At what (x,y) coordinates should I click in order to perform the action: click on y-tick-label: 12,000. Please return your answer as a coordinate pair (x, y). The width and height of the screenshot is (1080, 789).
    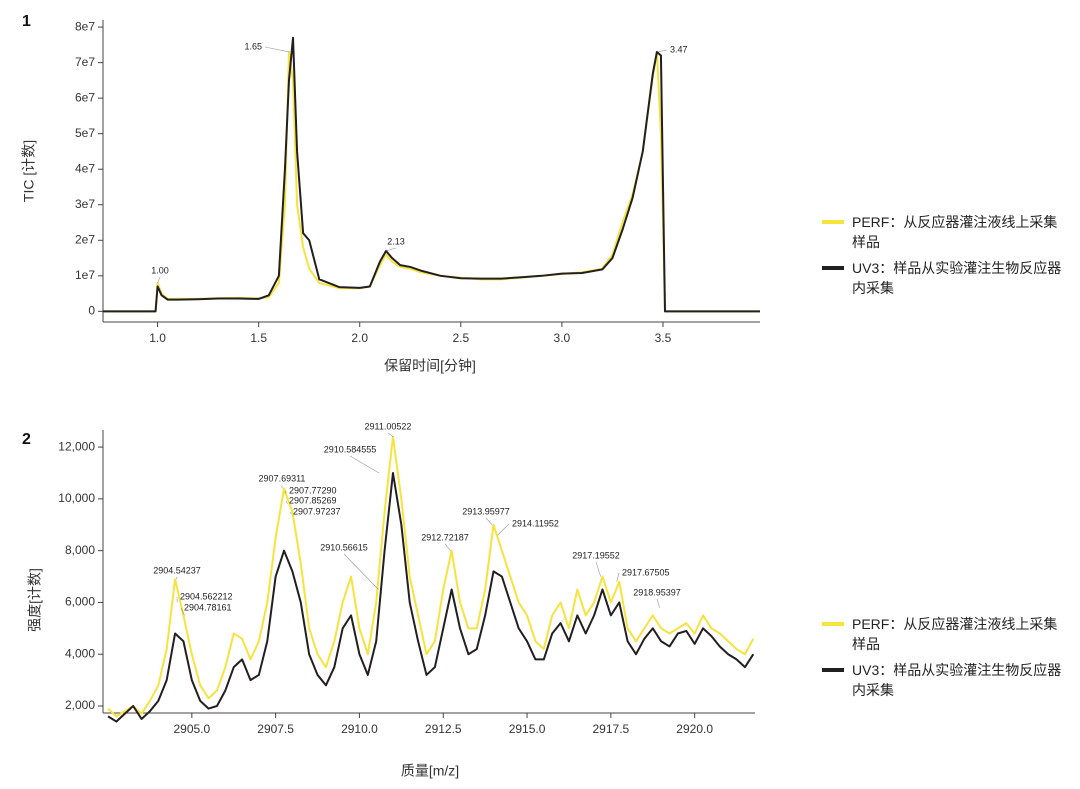
    Looking at the image, I should click on (76, 446).